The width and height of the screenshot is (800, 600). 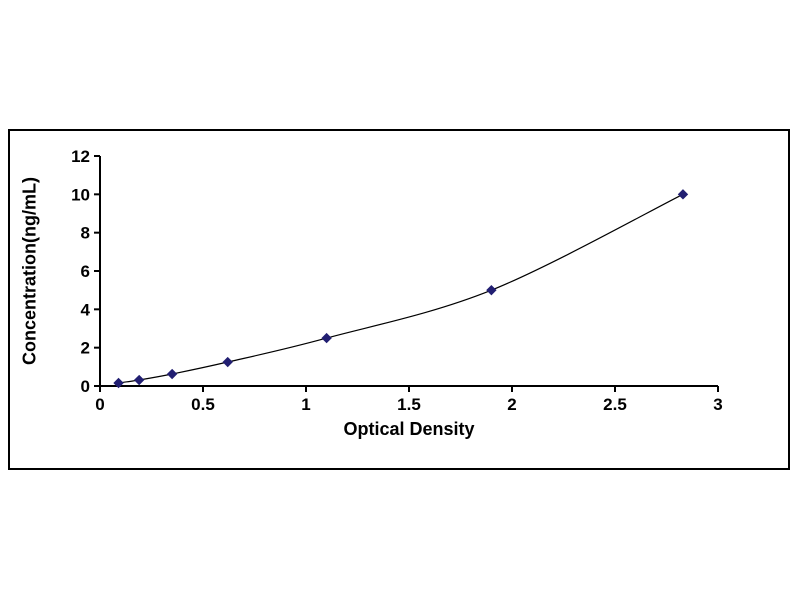 What do you see at coordinates (99, 404) in the screenshot?
I see `x-tick-label: 0` at bounding box center [99, 404].